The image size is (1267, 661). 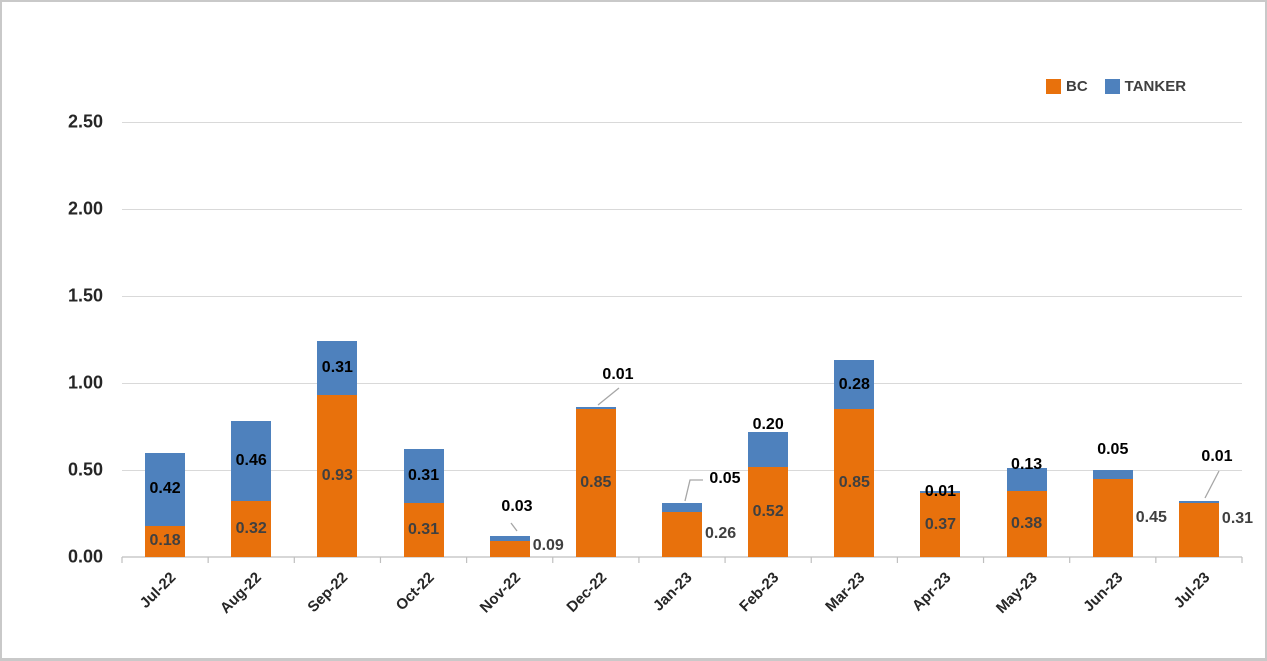 I want to click on data-label-tanker: 0.20, so click(x=768, y=424).